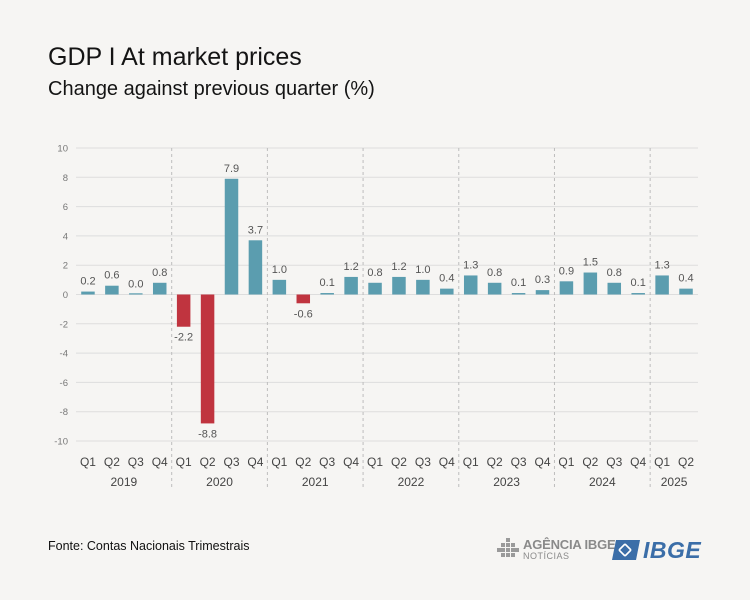  What do you see at coordinates (123, 482) in the screenshot?
I see `year-label: 2019` at bounding box center [123, 482].